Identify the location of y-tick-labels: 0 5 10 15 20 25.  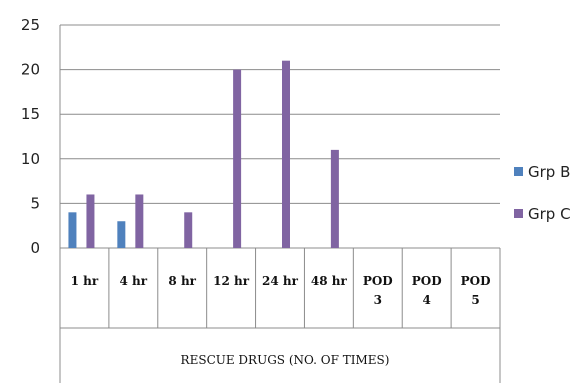
(30, 136).